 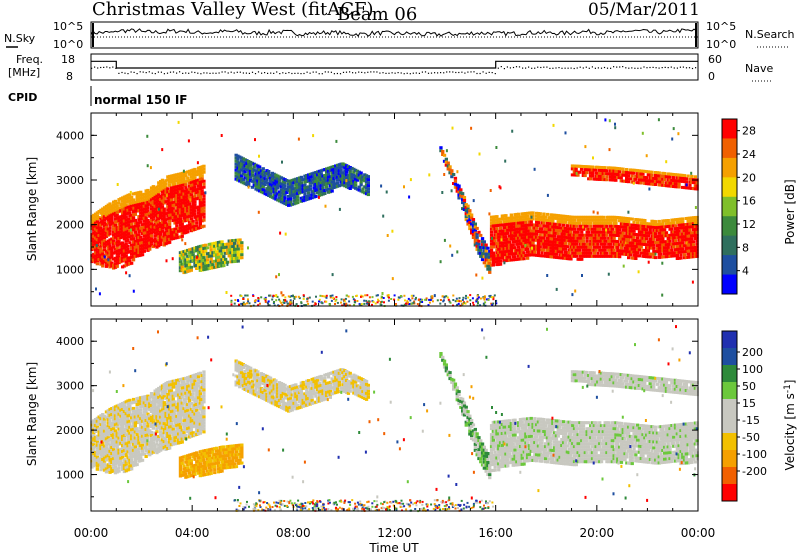 I want to click on power-colorbar-tick-label: 8, so click(x=745, y=247).